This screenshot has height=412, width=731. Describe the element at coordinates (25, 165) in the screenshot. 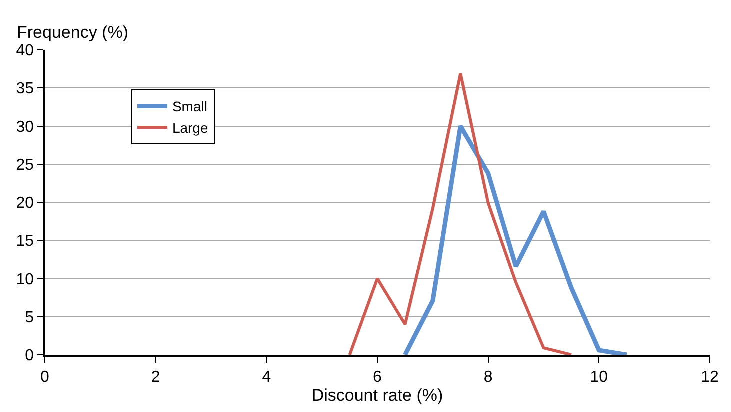

I see `y-tick-label: 25` at that location.